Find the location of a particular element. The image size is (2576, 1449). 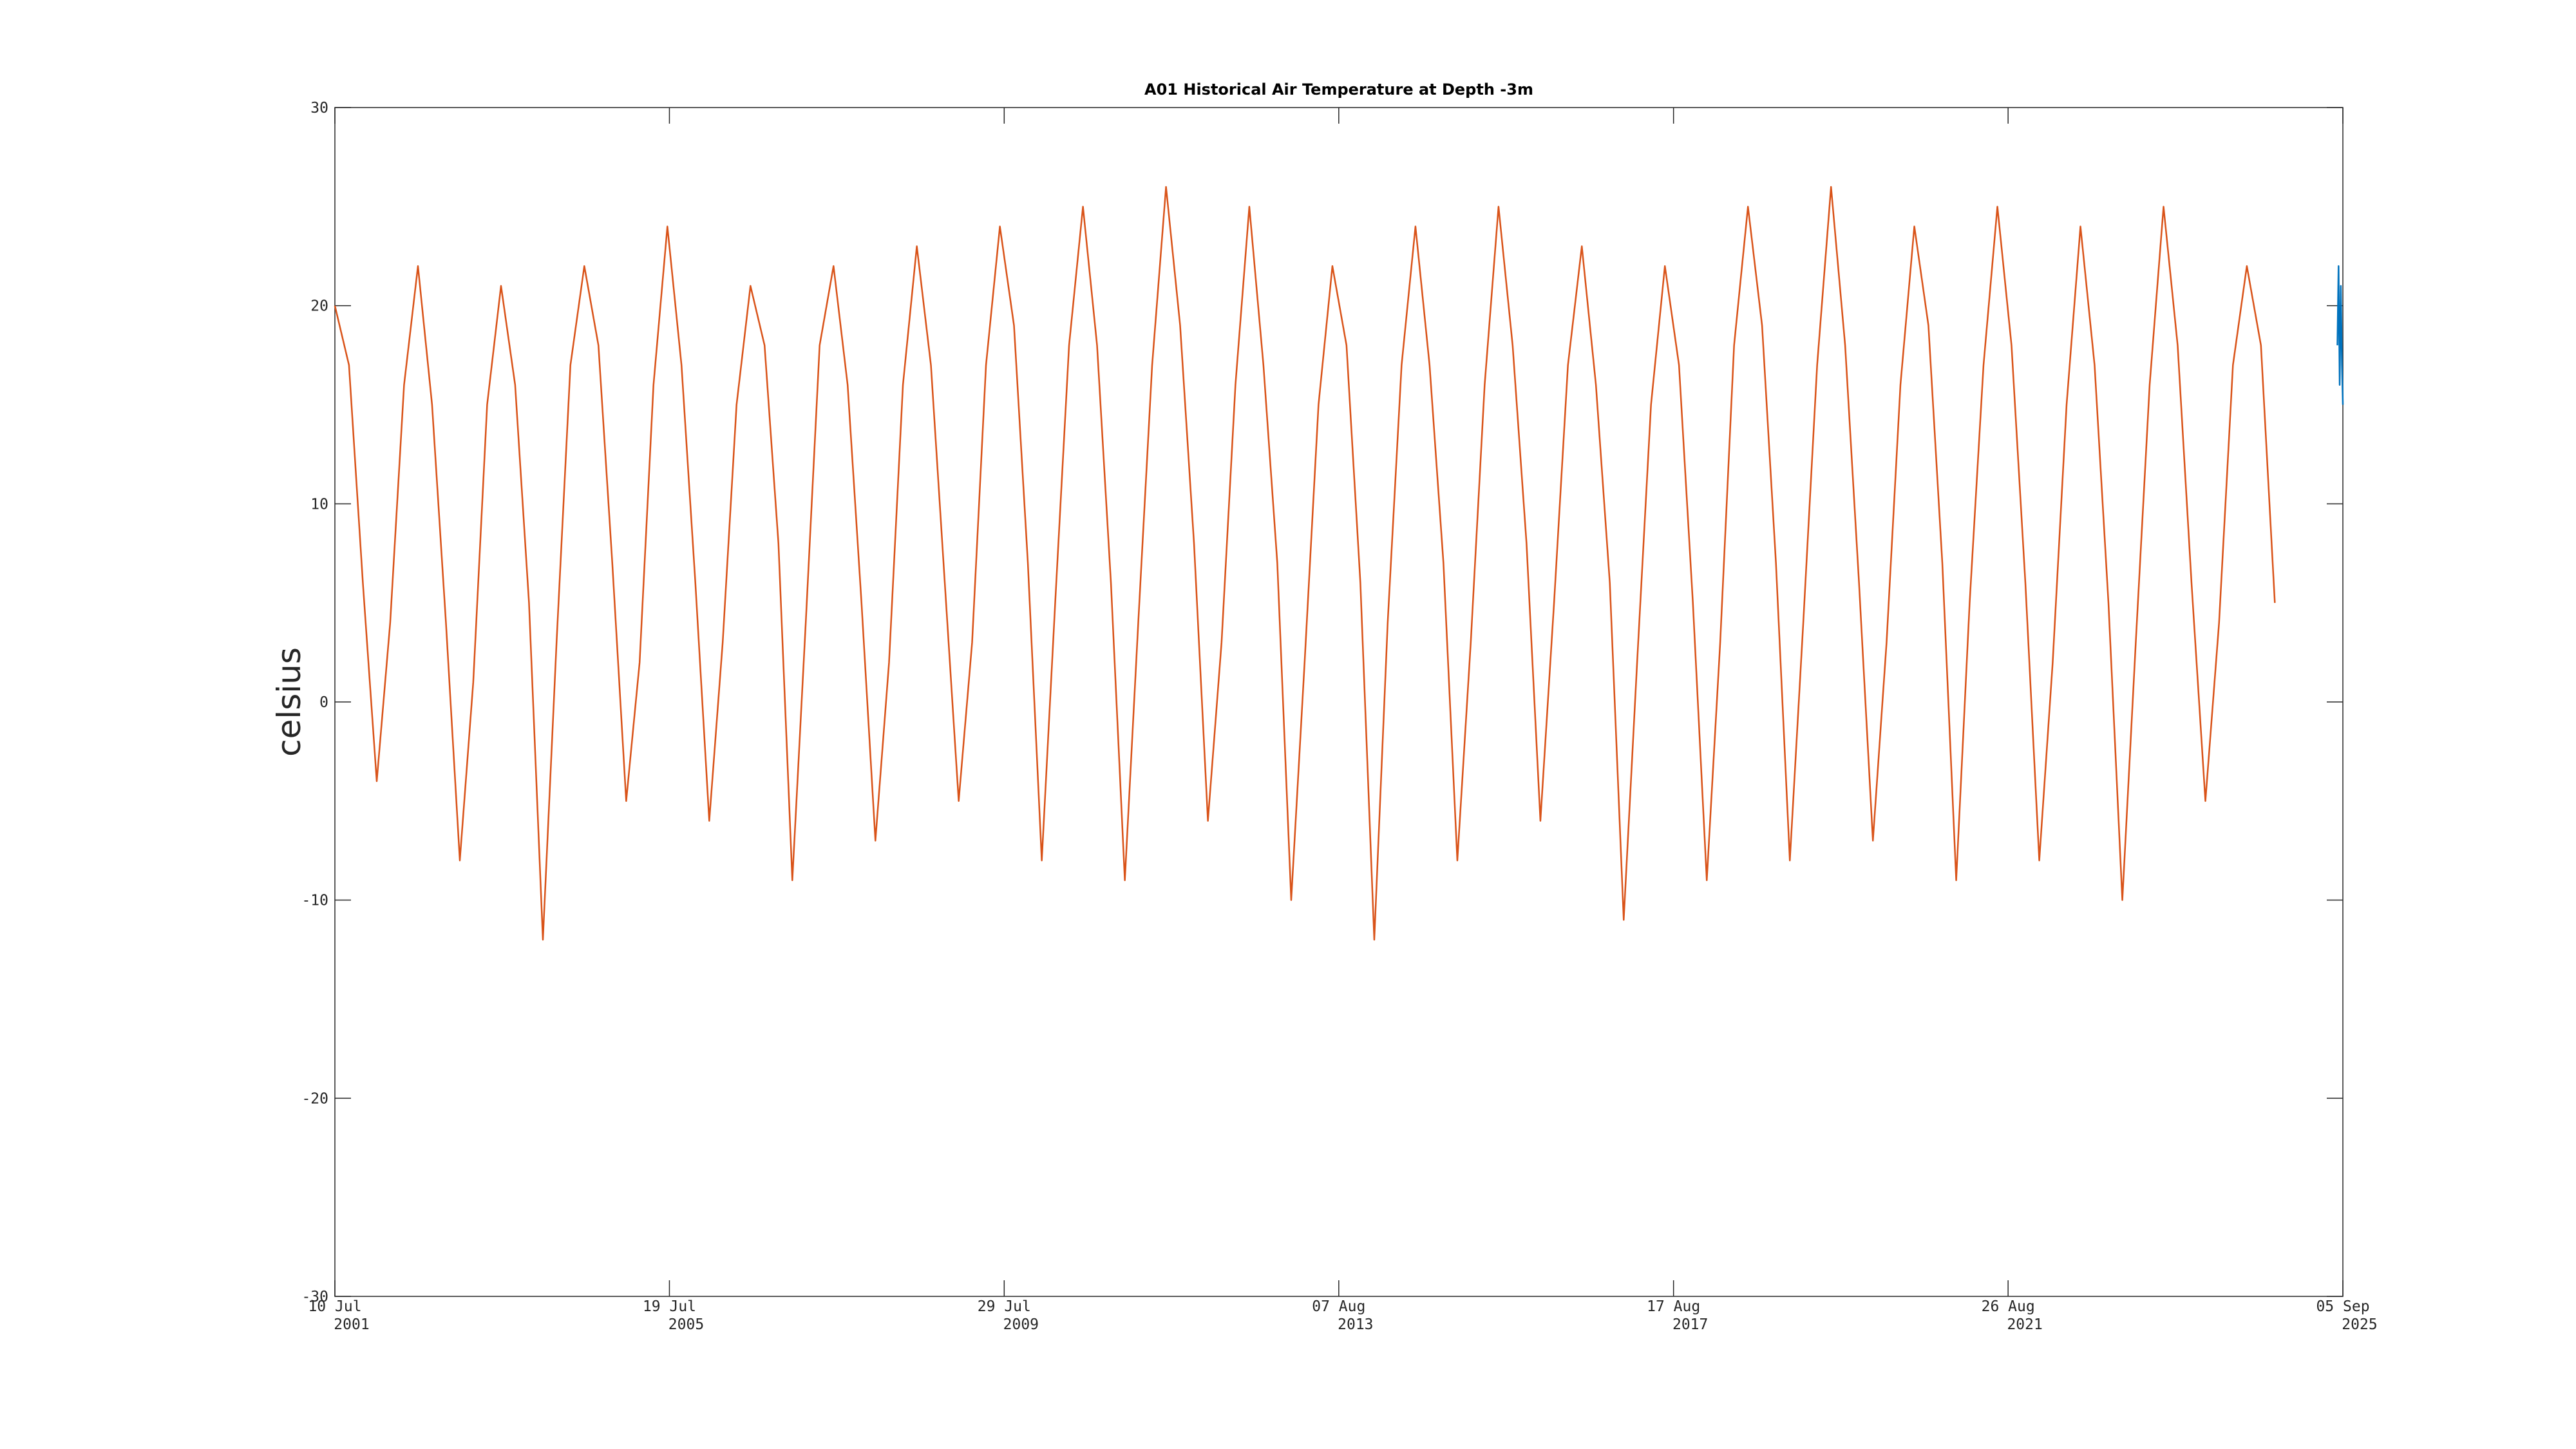

y-tick-label: -20 is located at coordinates (314, 1098).